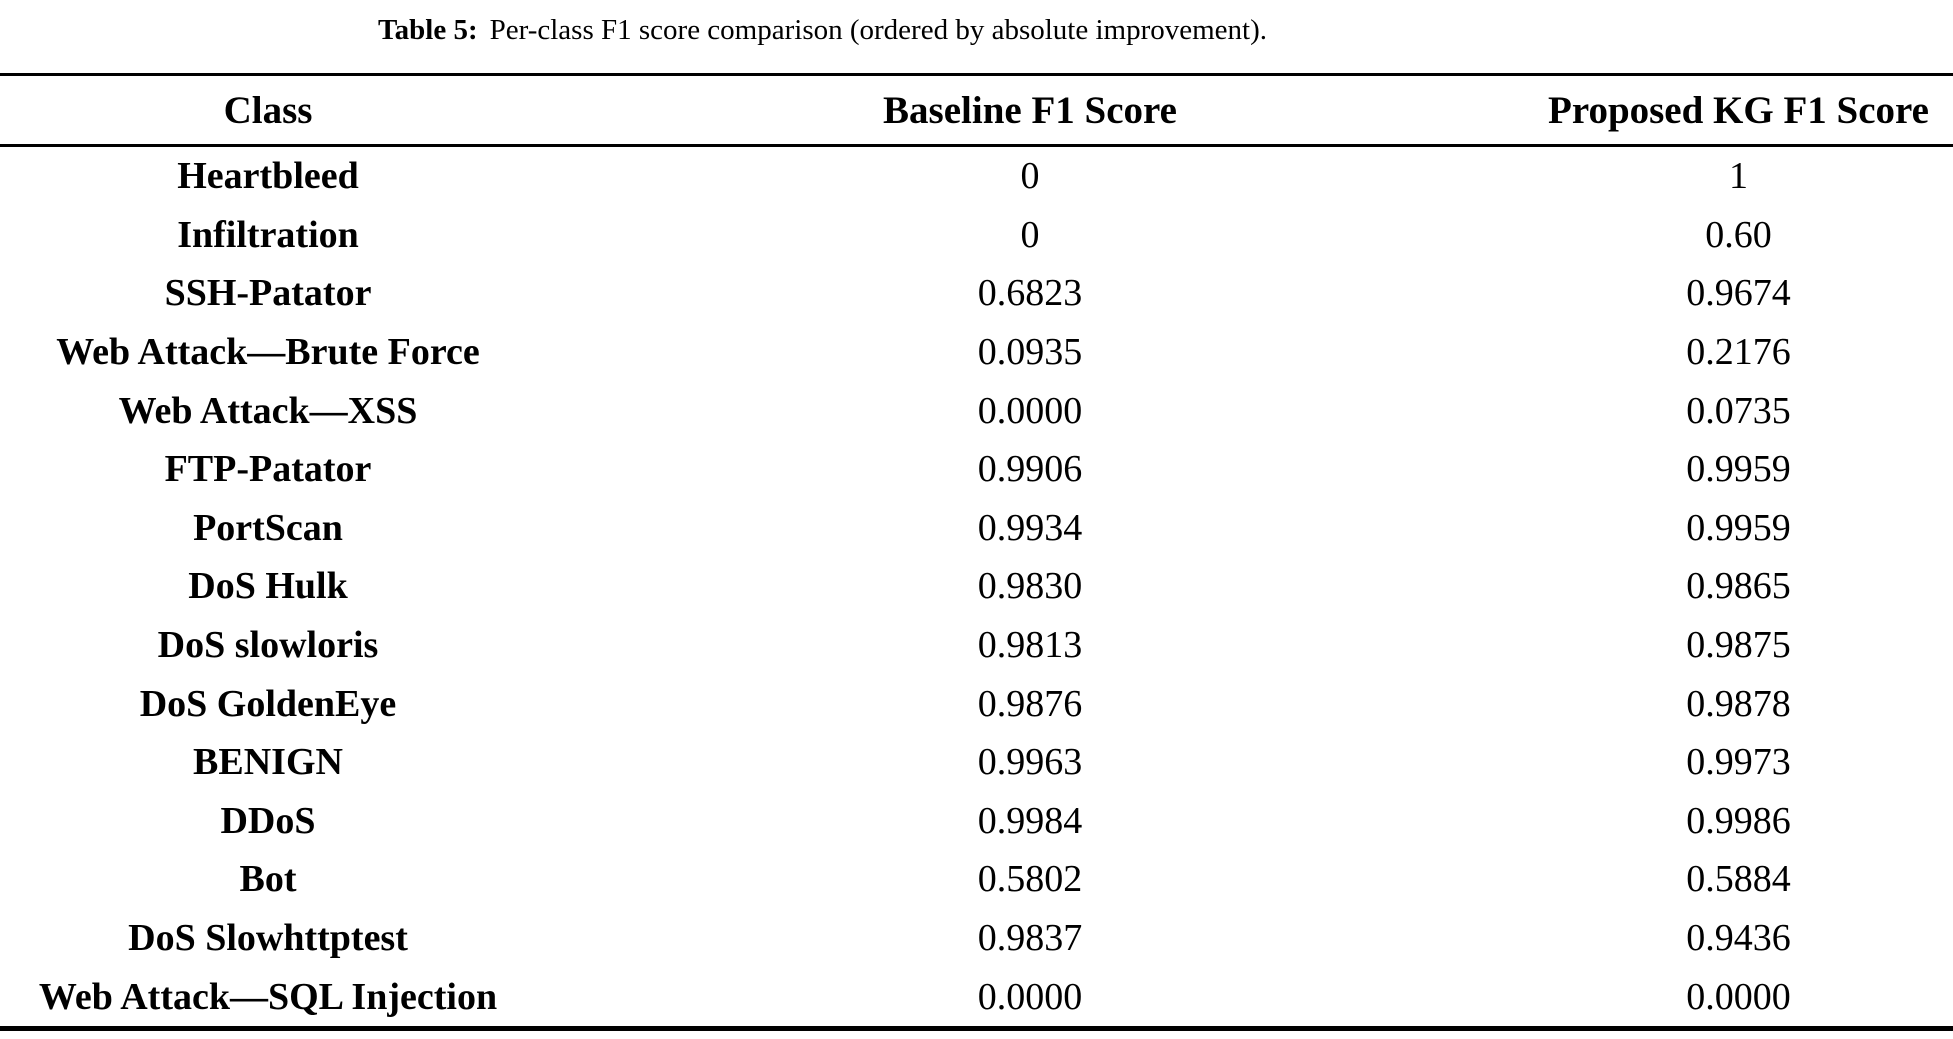  Describe the element at coordinates (976, 645) in the screenshot. I see `table-row: DoS slowloris 0.9813 0.9875` at that location.